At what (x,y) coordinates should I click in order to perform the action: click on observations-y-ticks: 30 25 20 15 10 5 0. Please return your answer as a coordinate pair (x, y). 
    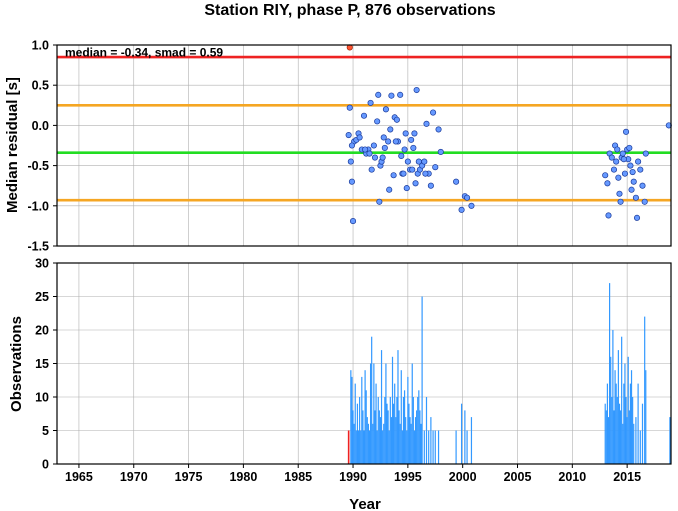
    Looking at the image, I should click on (46, 364).